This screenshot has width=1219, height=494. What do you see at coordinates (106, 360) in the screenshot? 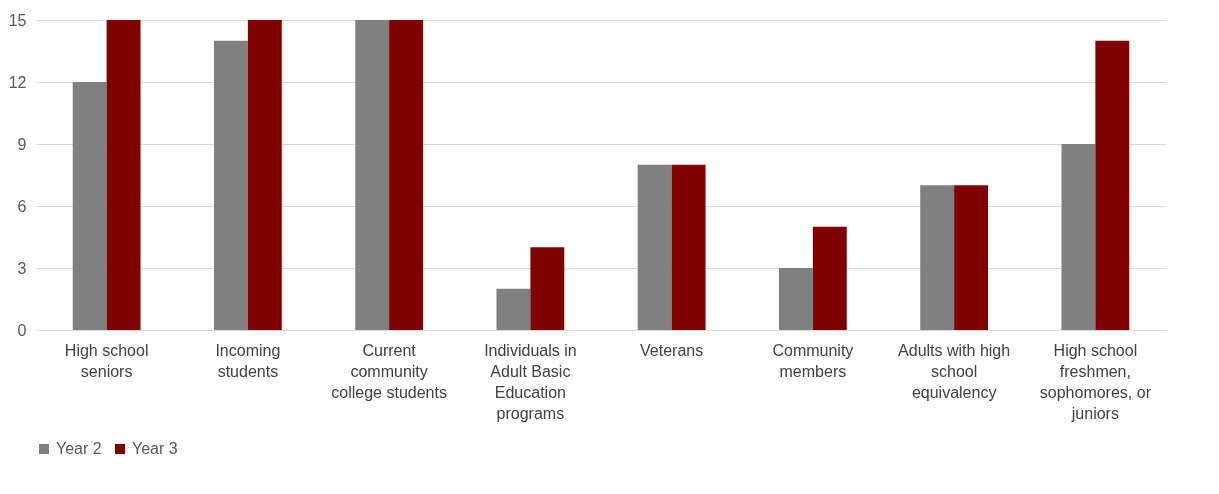
I see `x-tick-label: High school seniors` at bounding box center [106, 360].